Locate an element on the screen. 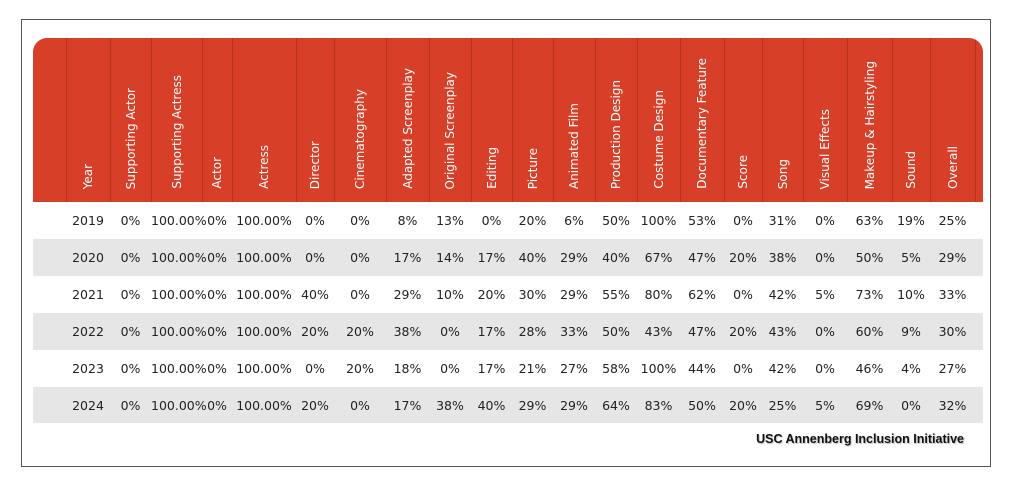  column-header-spacer is located at coordinates (49, 120).